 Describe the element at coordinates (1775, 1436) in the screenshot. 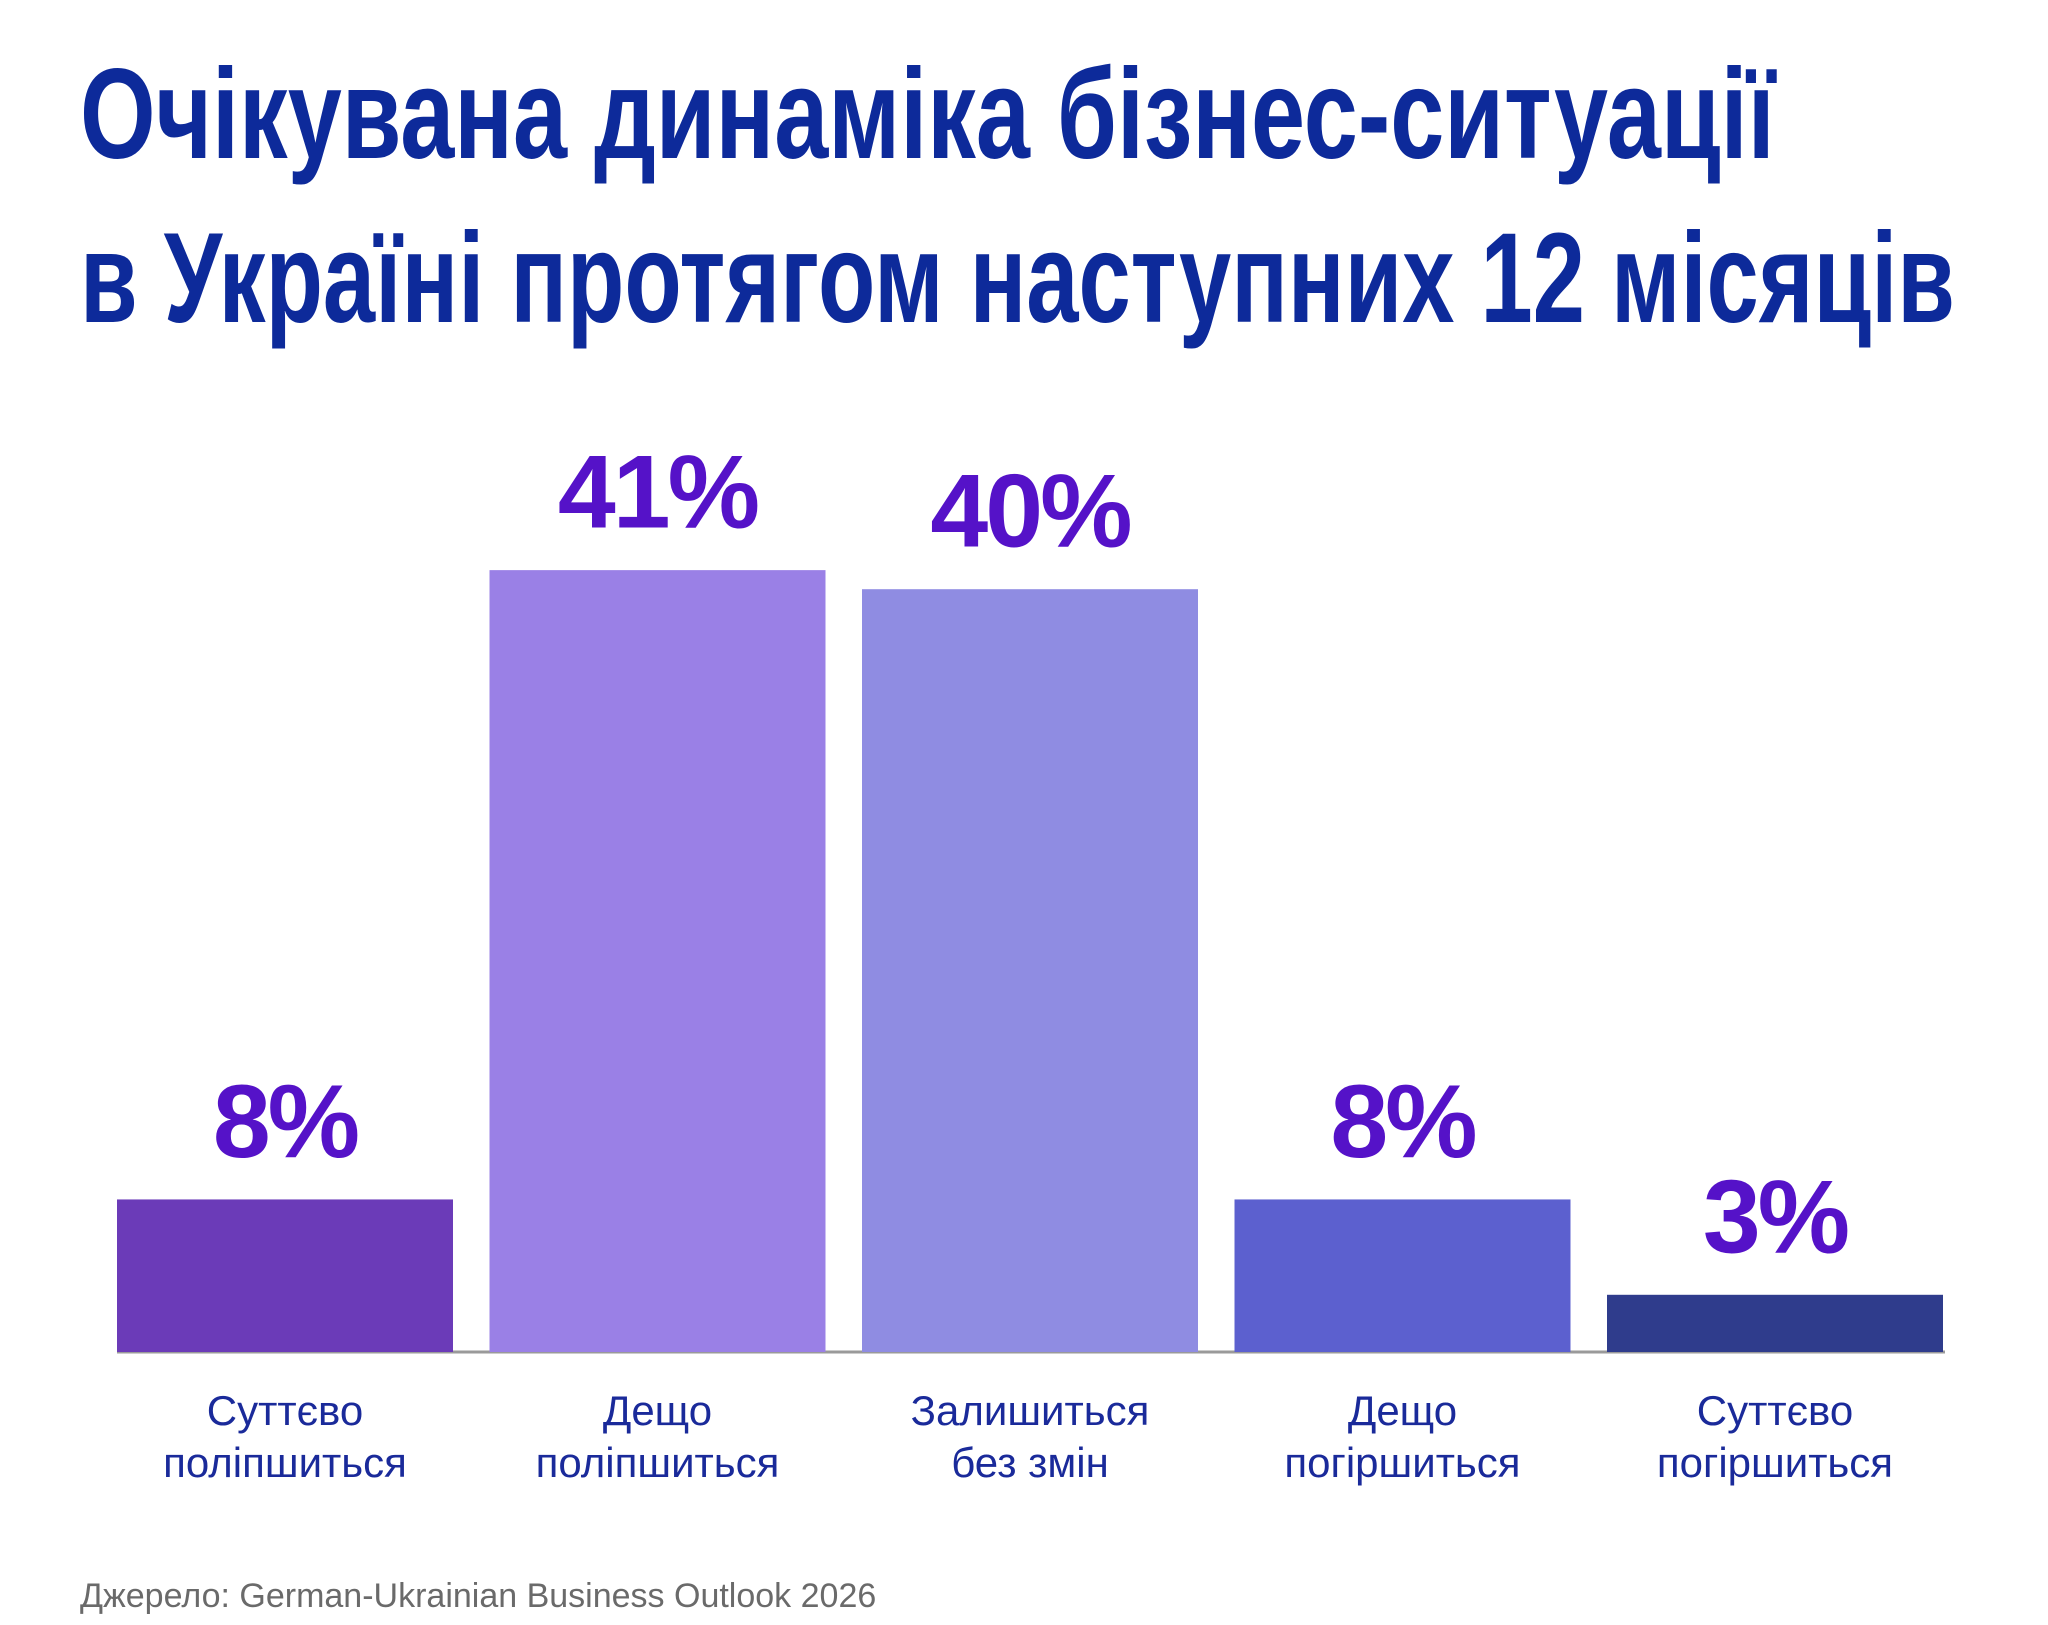

I see `x-tick-label: Суттєво погіршиться` at that location.